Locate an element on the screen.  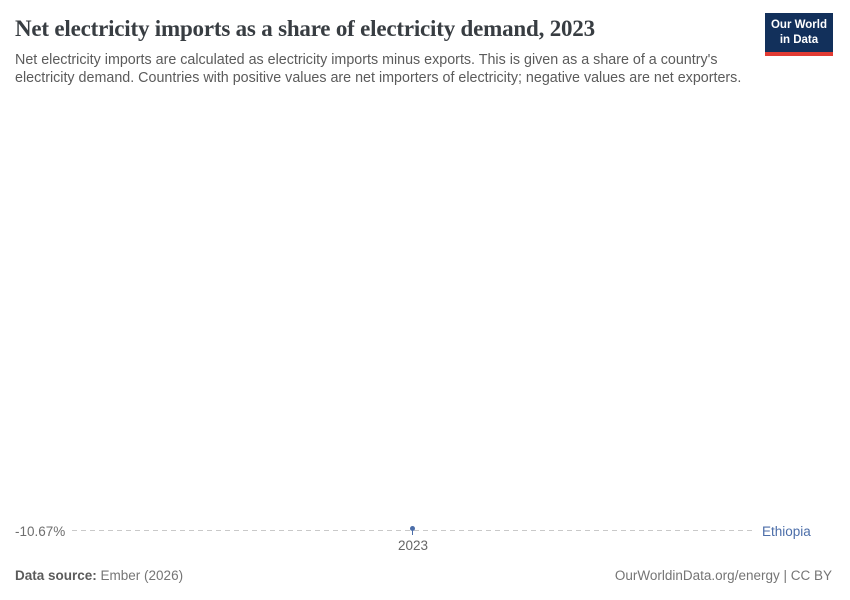
entity-label-ethiopia: Ethiopia is located at coordinates (786, 531).